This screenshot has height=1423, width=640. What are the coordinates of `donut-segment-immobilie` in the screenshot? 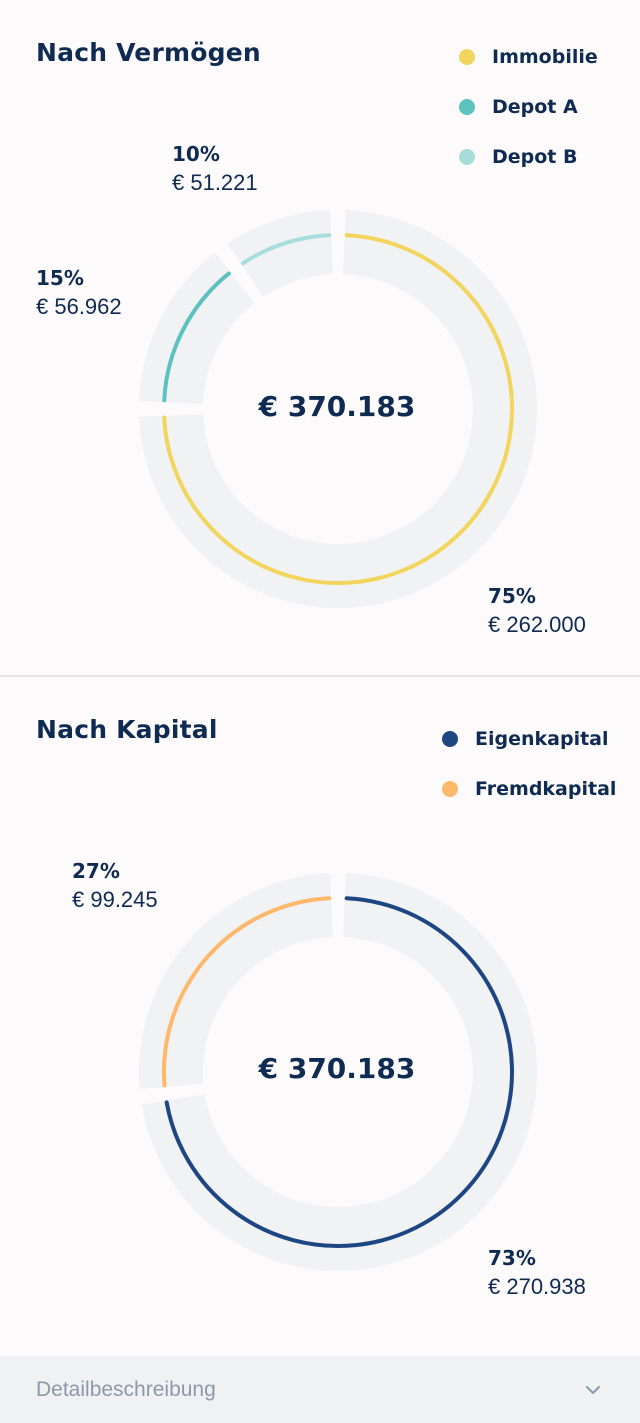 It's located at (338, 409).